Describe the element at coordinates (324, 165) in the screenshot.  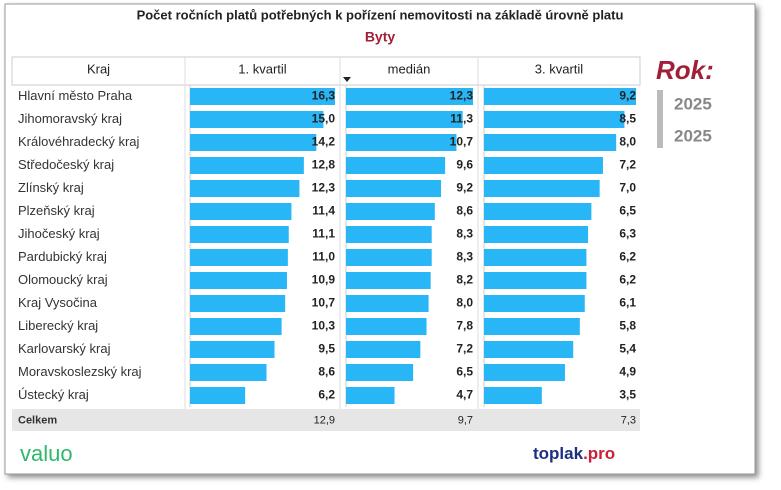
I see `value-label: 12,8` at that location.